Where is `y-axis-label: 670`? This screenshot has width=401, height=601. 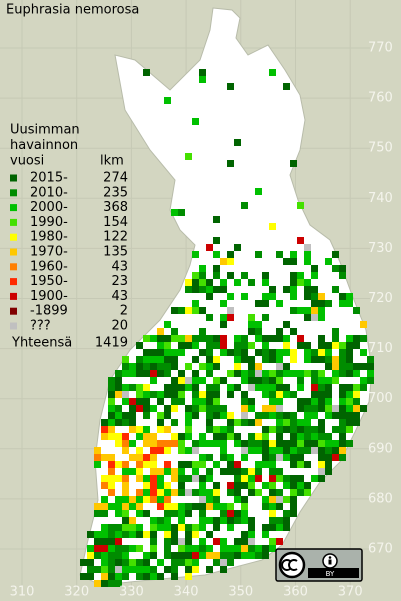
y-axis-label: 670 is located at coordinates (380, 549).